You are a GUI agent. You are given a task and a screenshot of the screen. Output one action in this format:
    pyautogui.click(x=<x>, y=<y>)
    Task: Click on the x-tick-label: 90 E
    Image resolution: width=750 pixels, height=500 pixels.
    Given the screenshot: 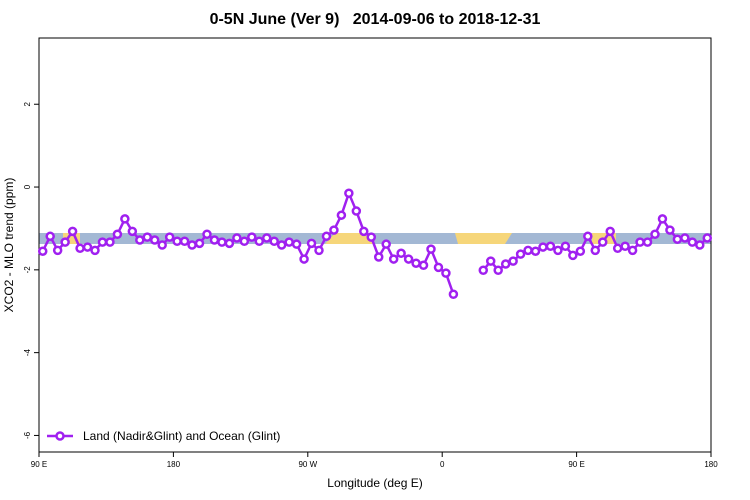 What is the action you would take?
    pyautogui.click(x=39, y=464)
    